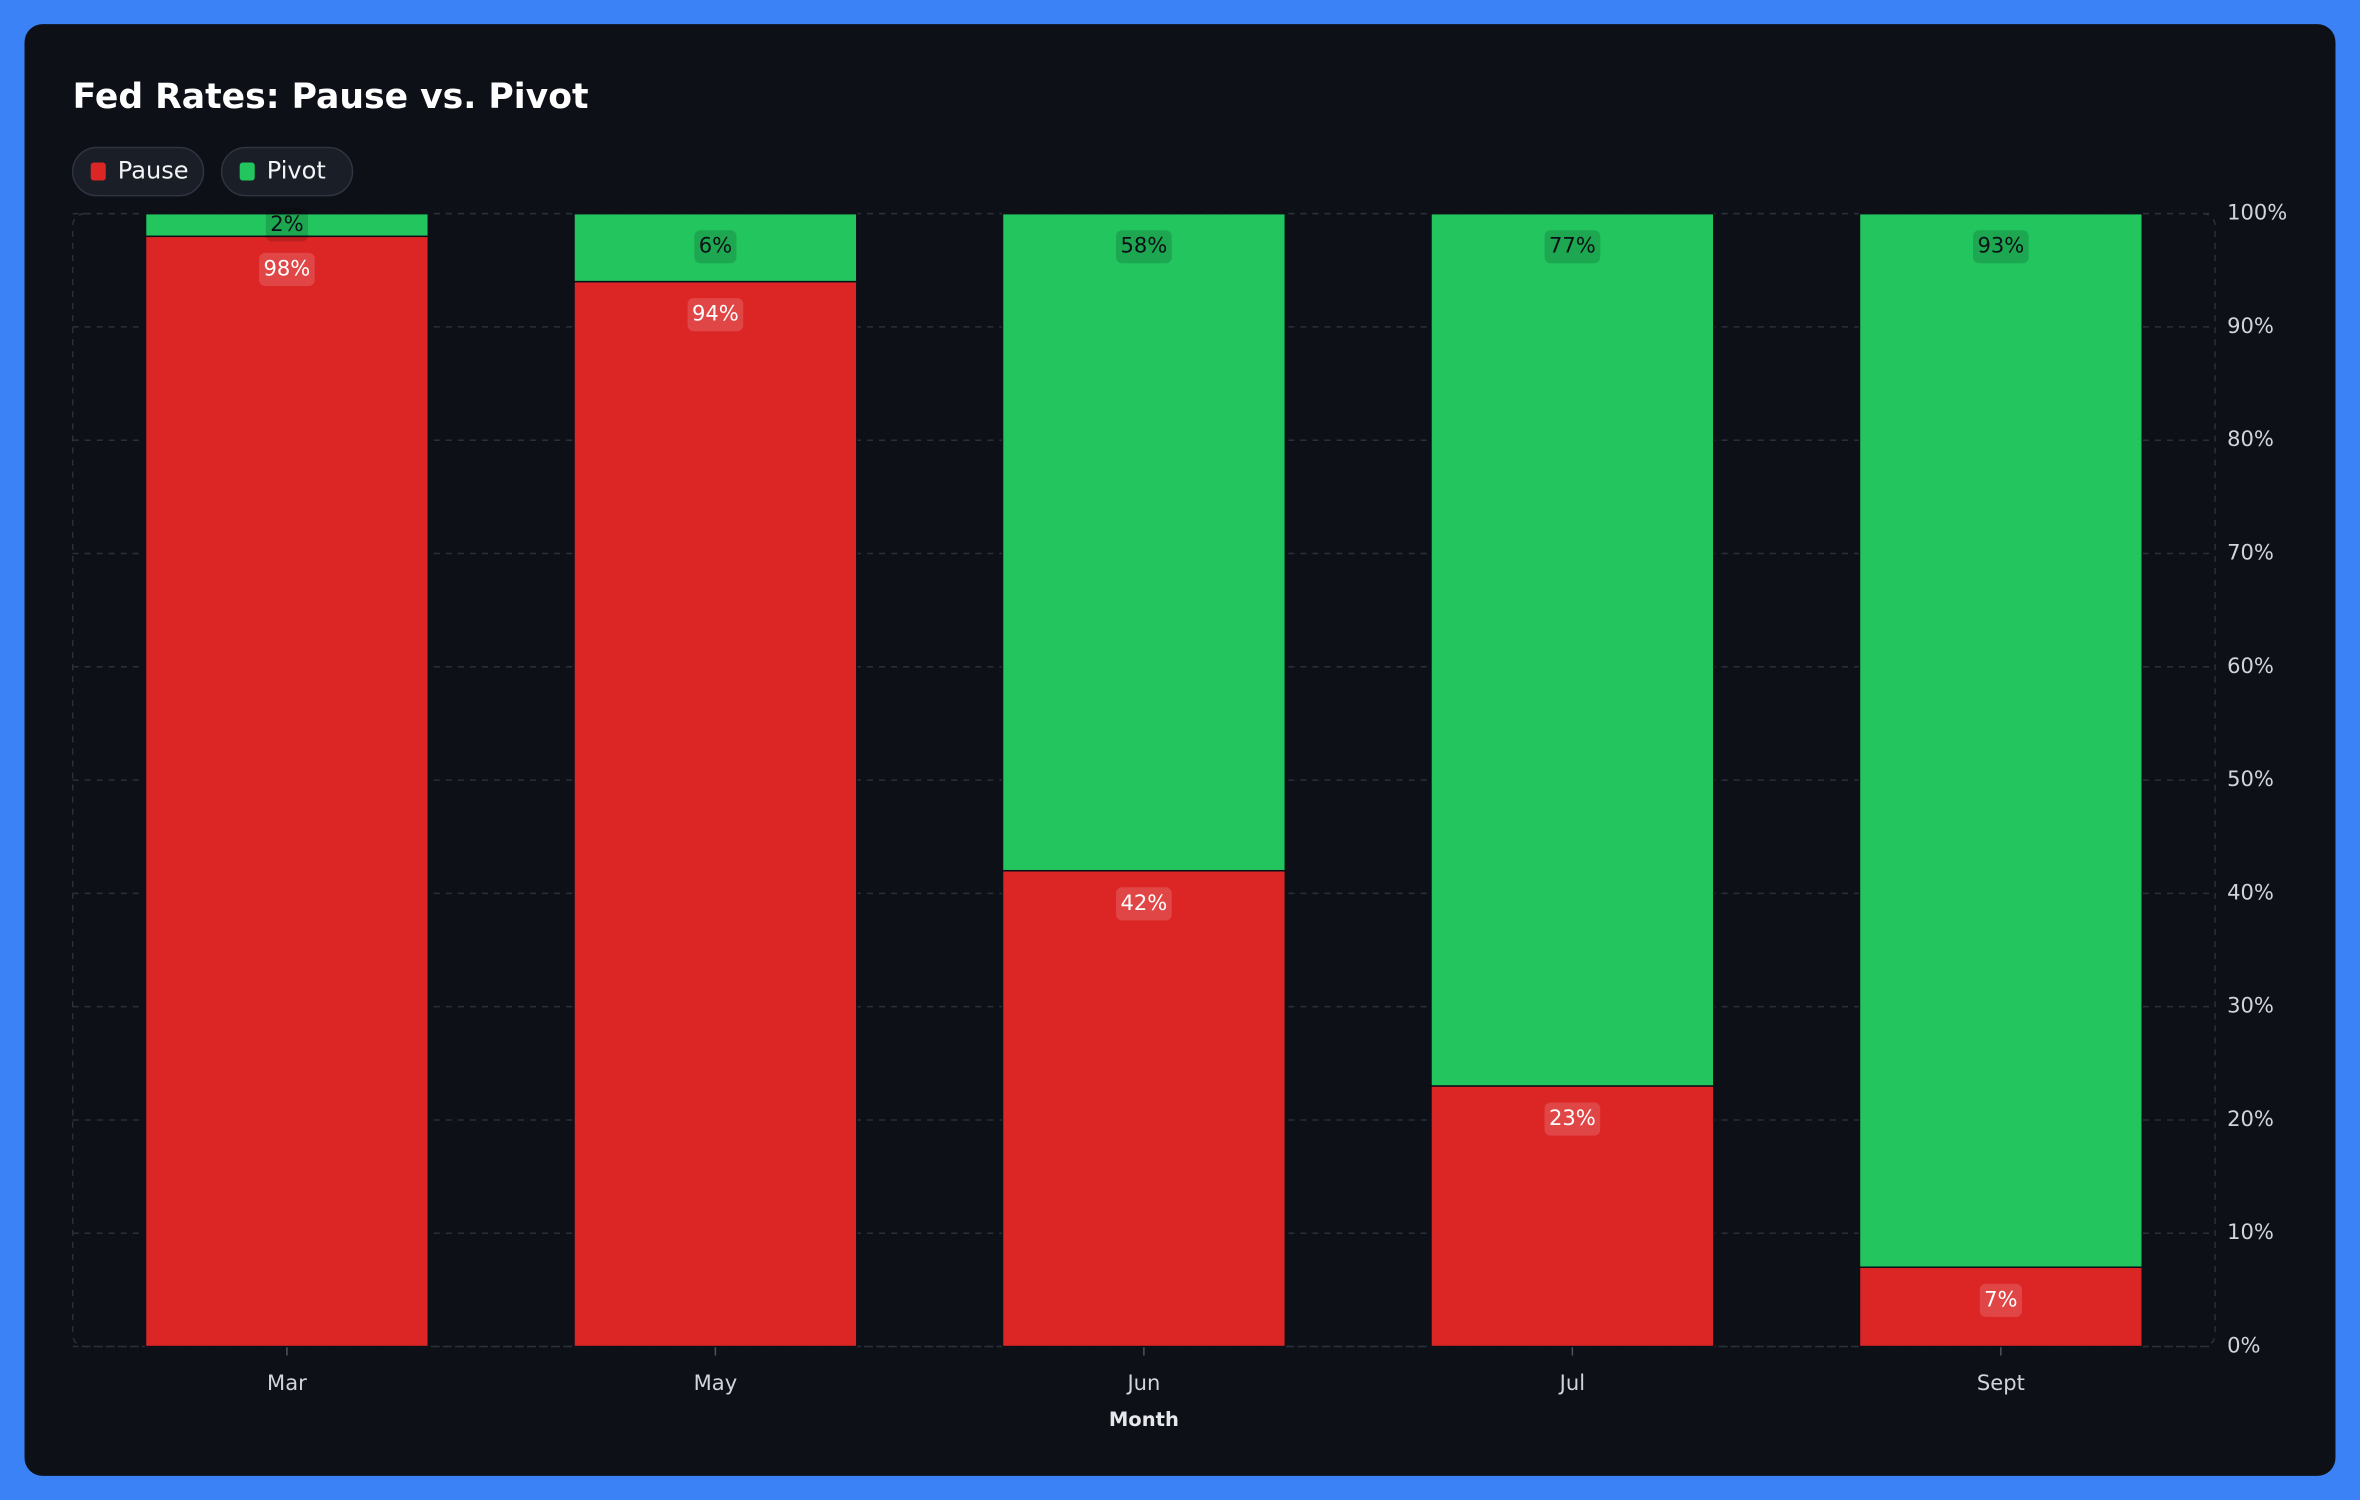  Describe the element at coordinates (2250, 891) in the screenshot. I see `y-tick-label: 40%` at that location.